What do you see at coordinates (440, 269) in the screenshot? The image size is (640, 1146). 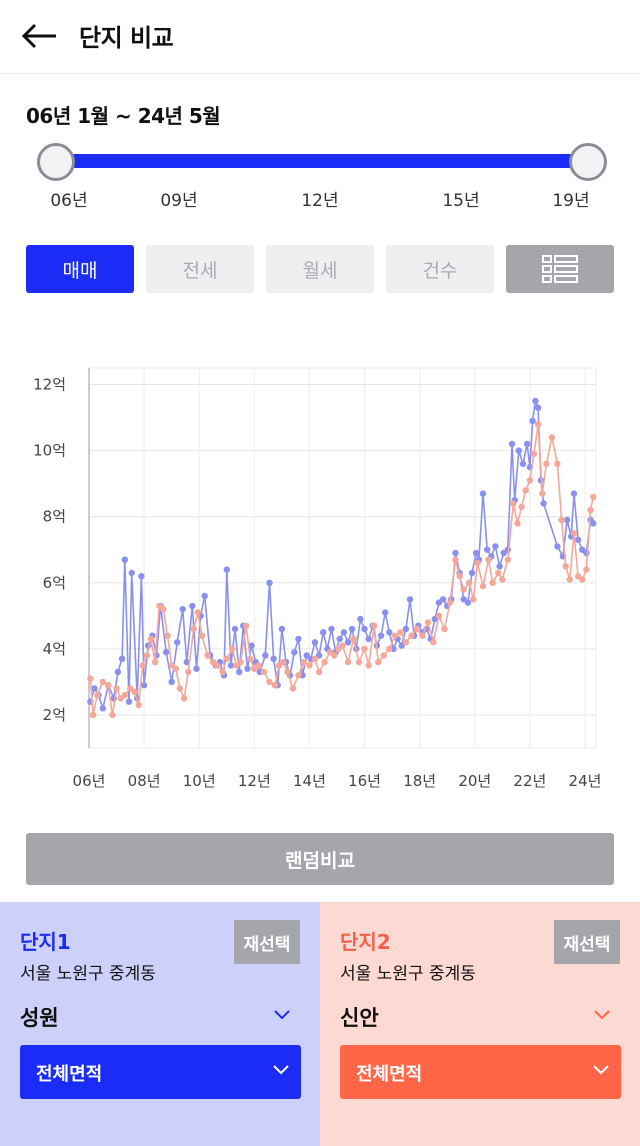 I see `tab-count: 건수` at bounding box center [440, 269].